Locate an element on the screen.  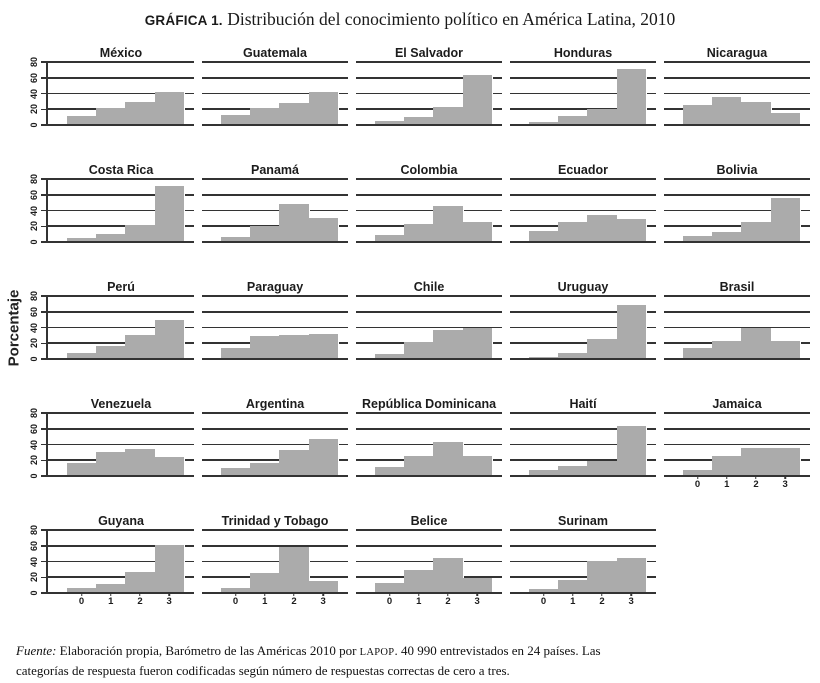
y-tick-label: 20 is located at coordinates (34, 109).